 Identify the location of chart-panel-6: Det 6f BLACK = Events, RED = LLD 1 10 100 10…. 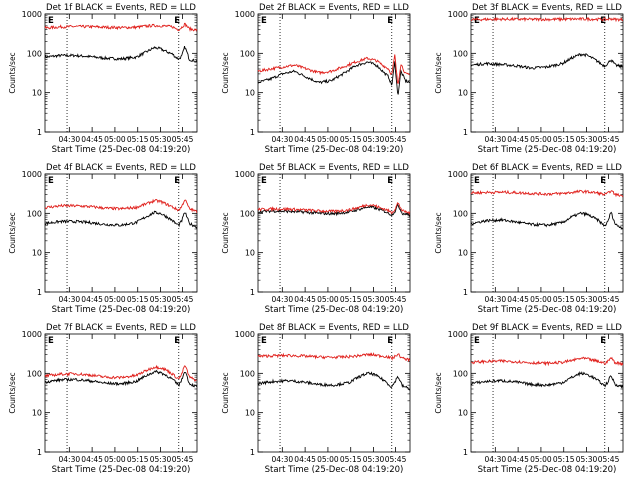
(529, 239).